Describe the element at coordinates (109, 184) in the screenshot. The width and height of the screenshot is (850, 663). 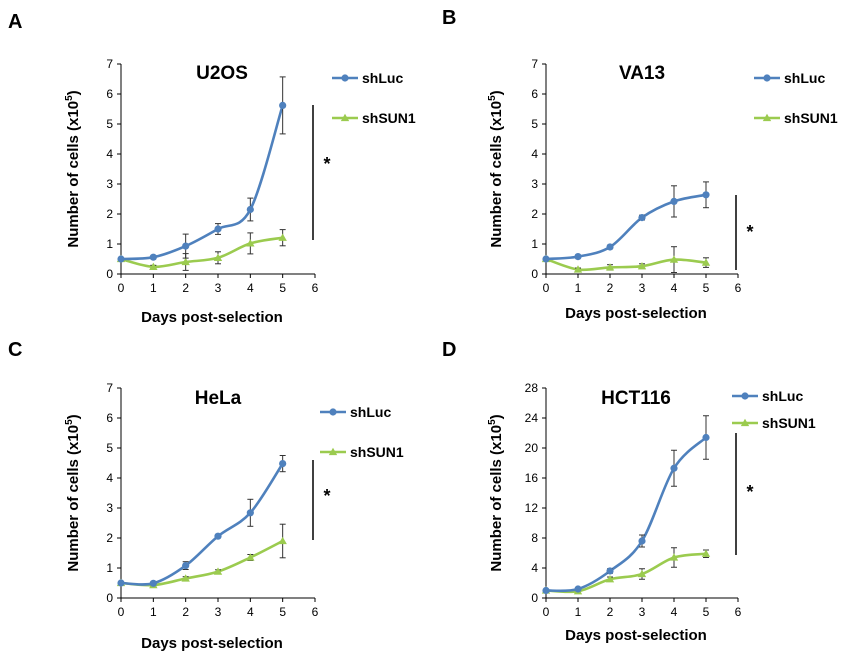
I see `y-tick-label: 3` at that location.